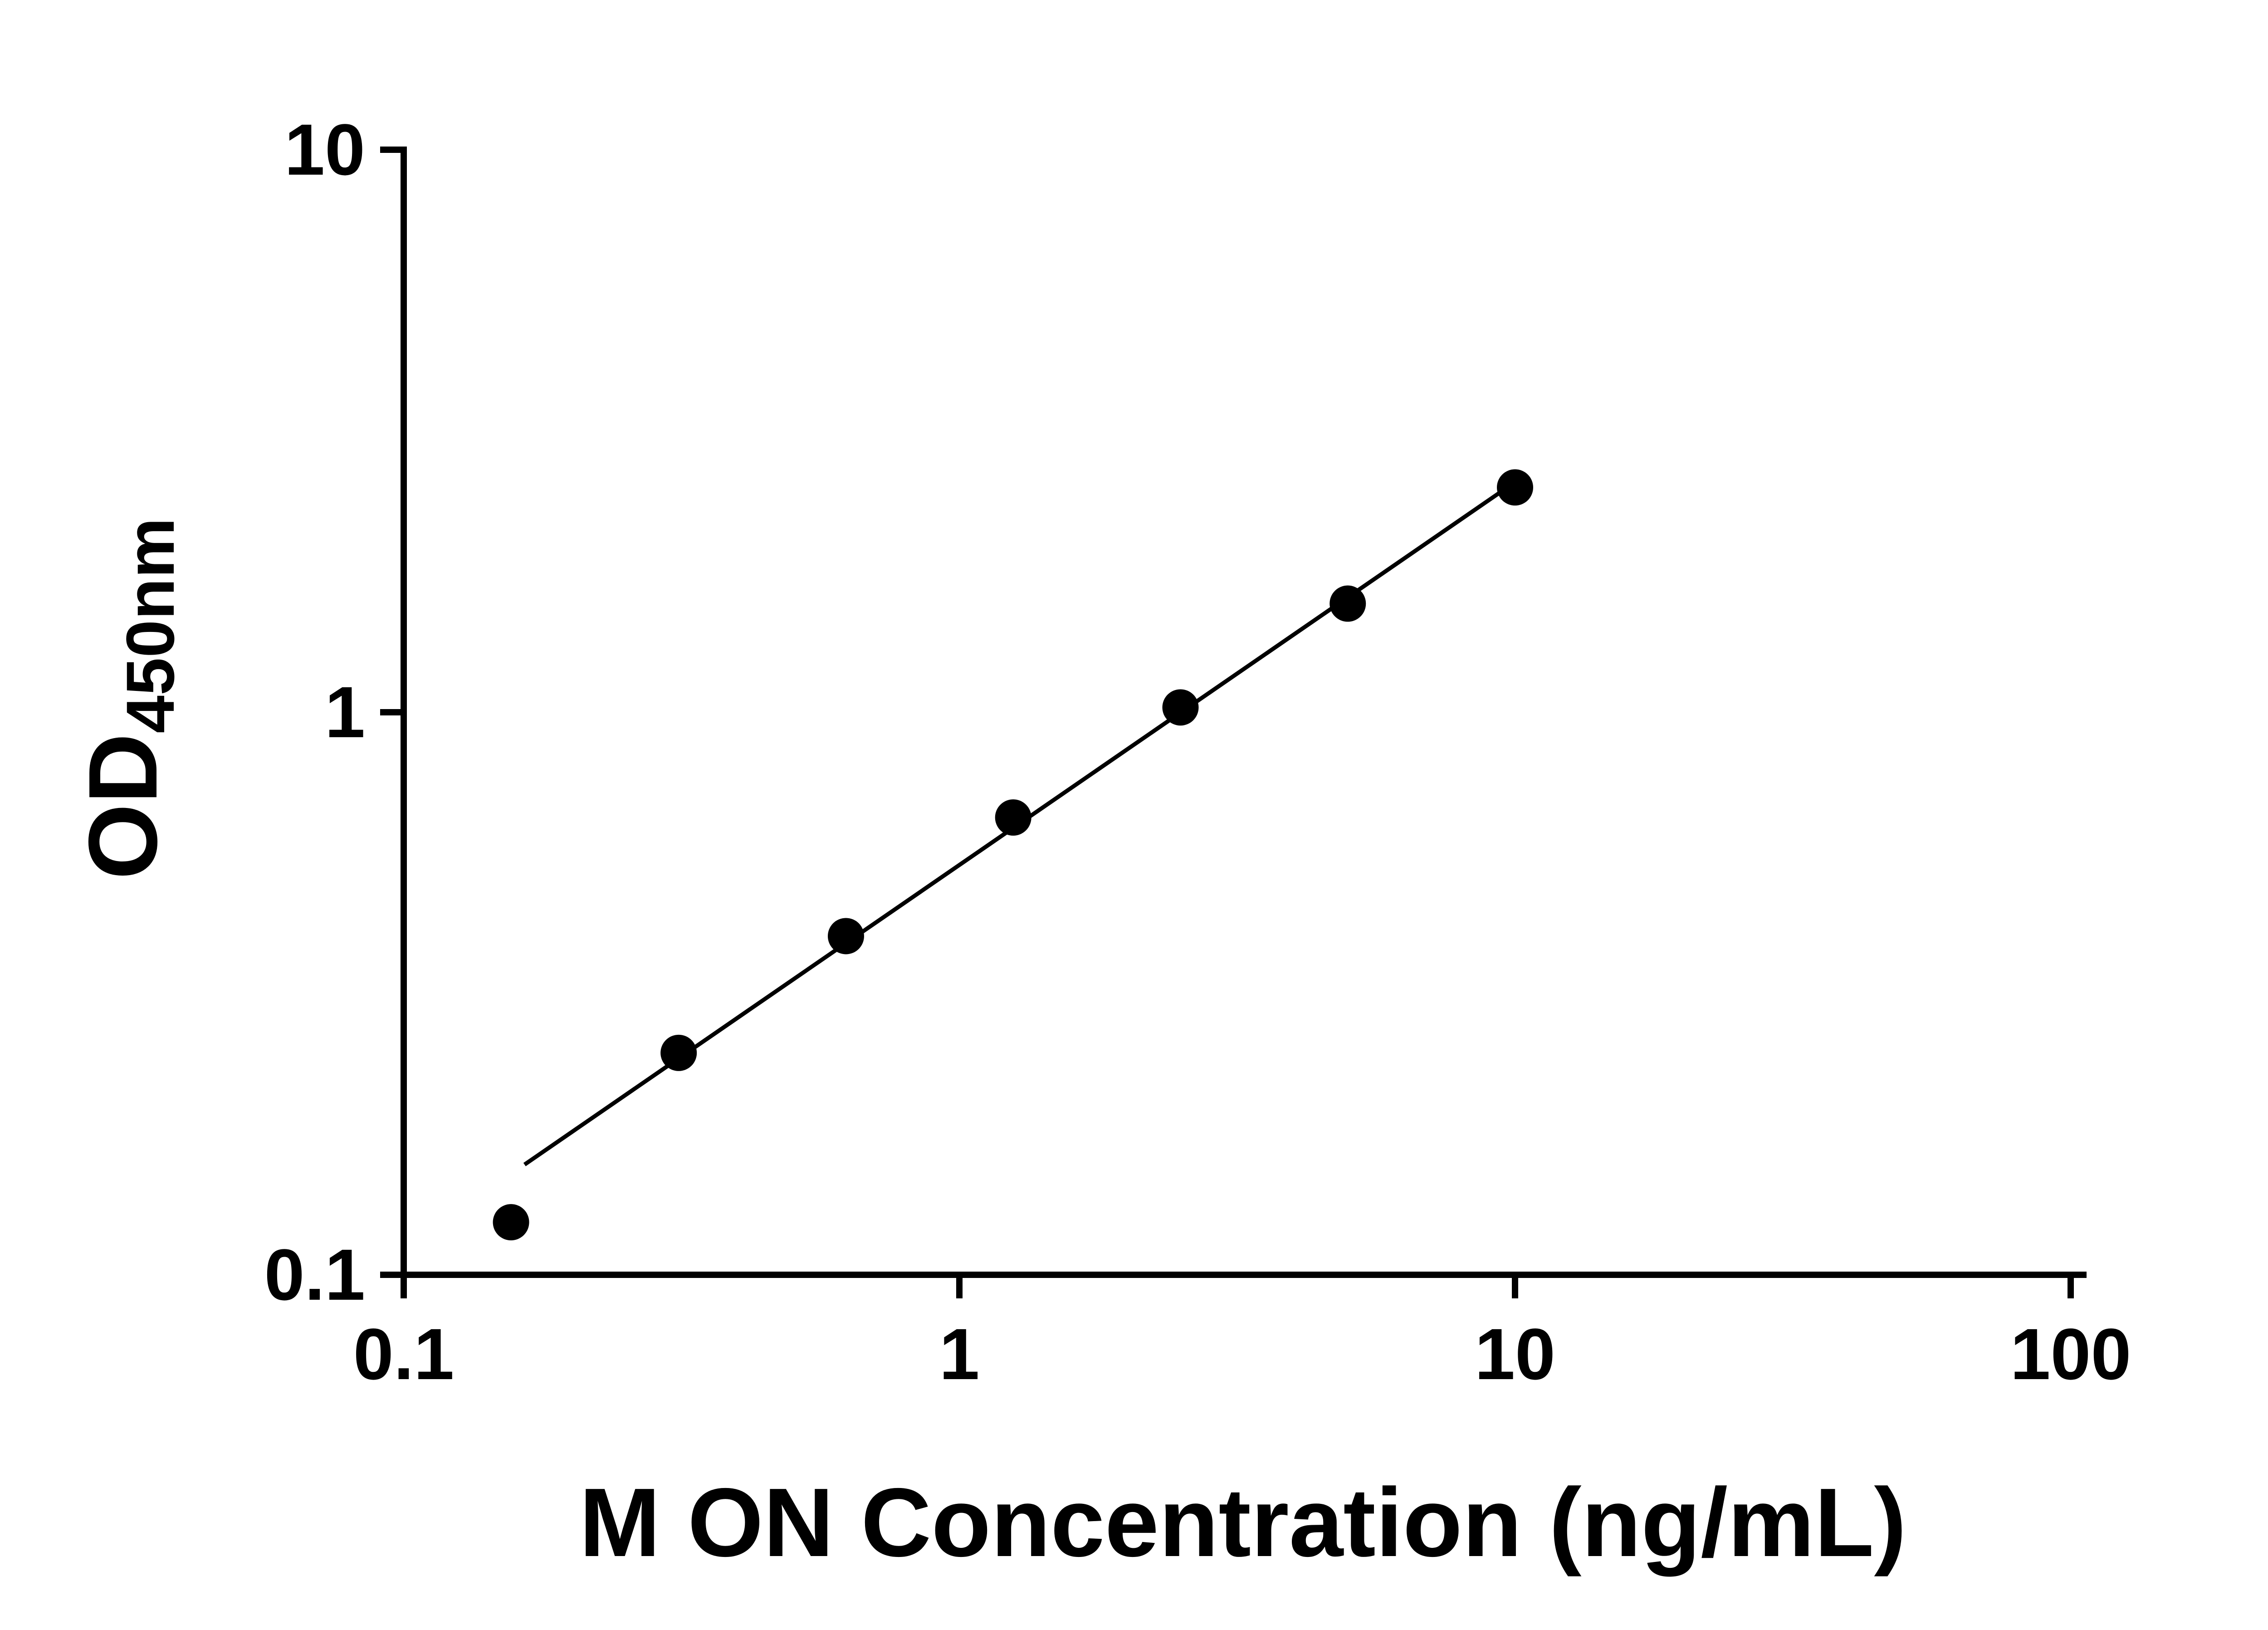 The height and width of the screenshot is (1630, 2268). I want to click on x-axis-title: M ON Concentration (ng/mL), so click(1242, 1522).